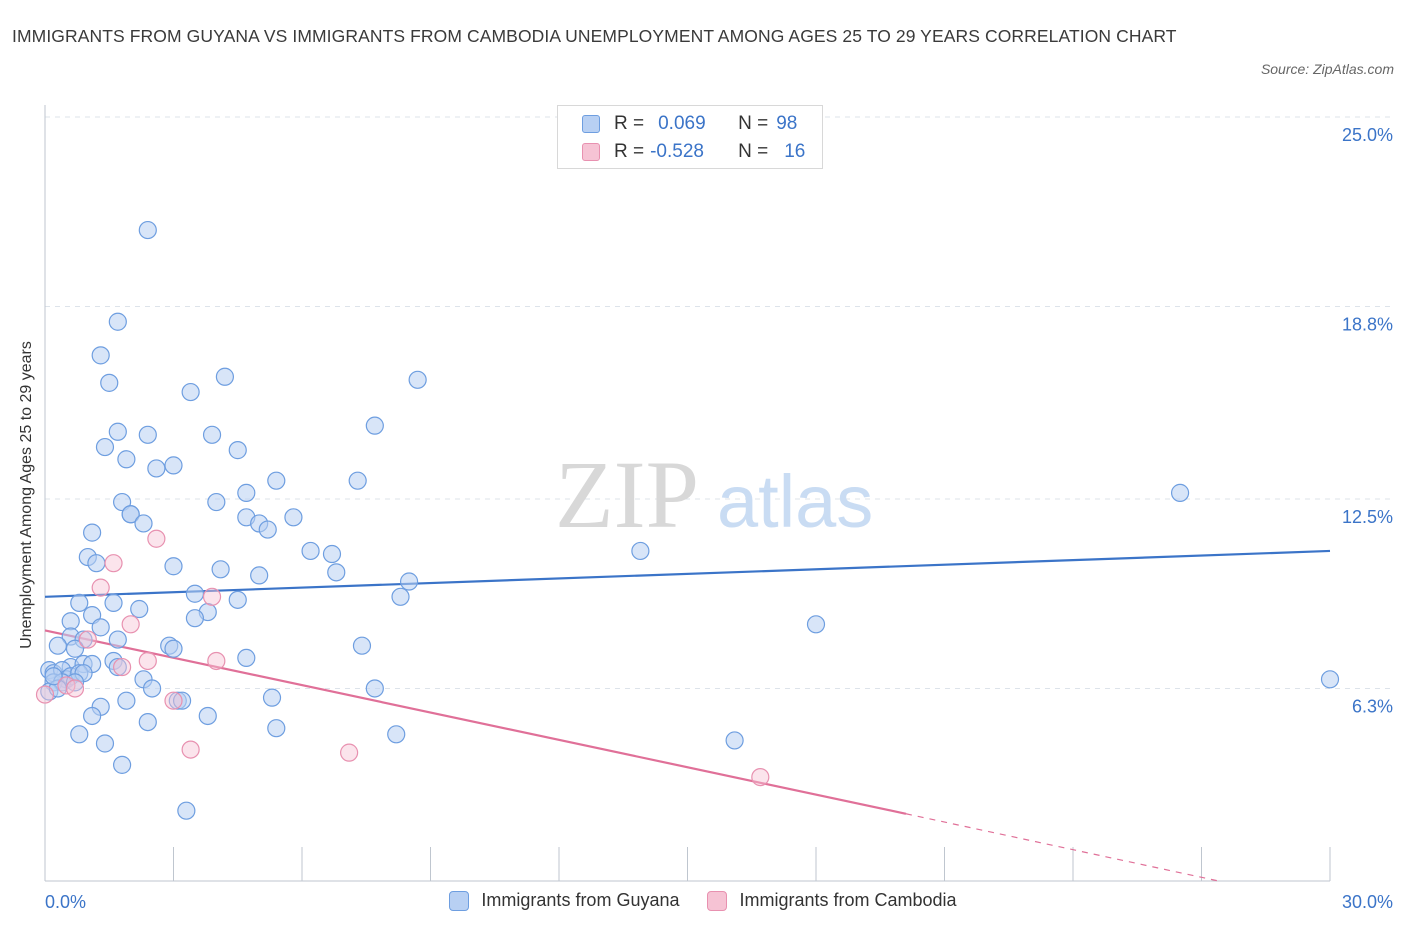  Describe the element at coordinates (714, 494) in the screenshot. I see `watermark: ZIP atlas` at that location.